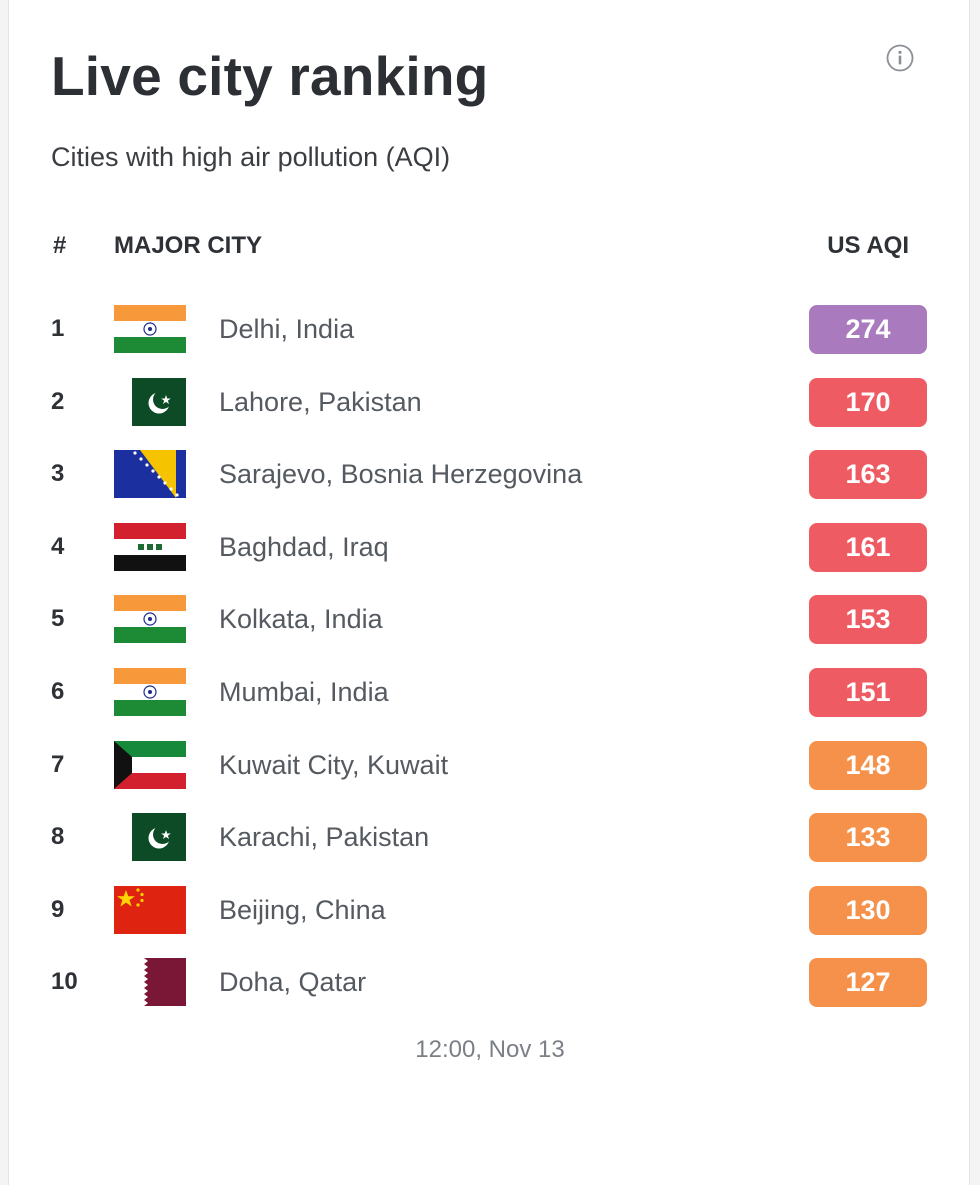  Describe the element at coordinates (58, 546) in the screenshot. I see `rank-number: 4` at that location.